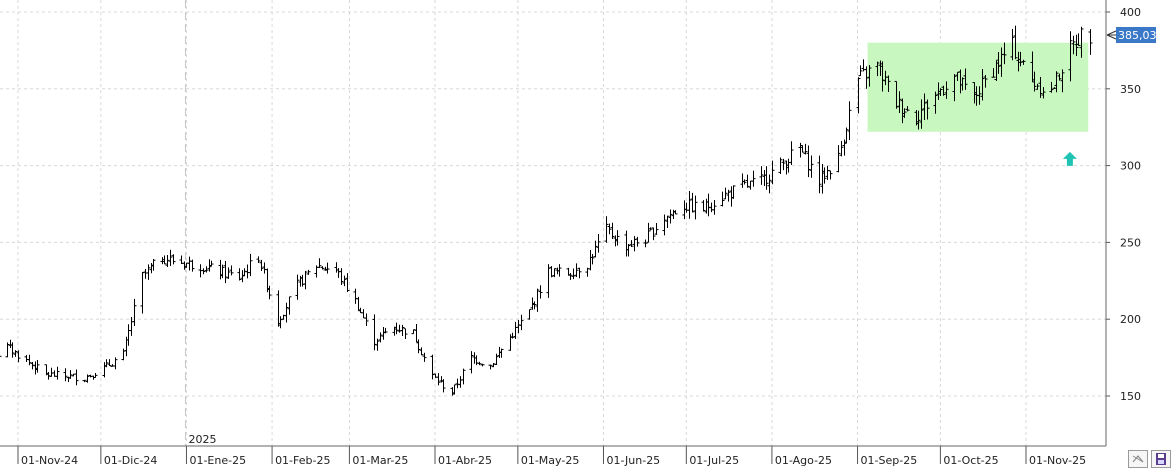 The image size is (1174, 473). Describe the element at coordinates (1069, 158) in the screenshot. I see `up-arrow-icon` at that location.